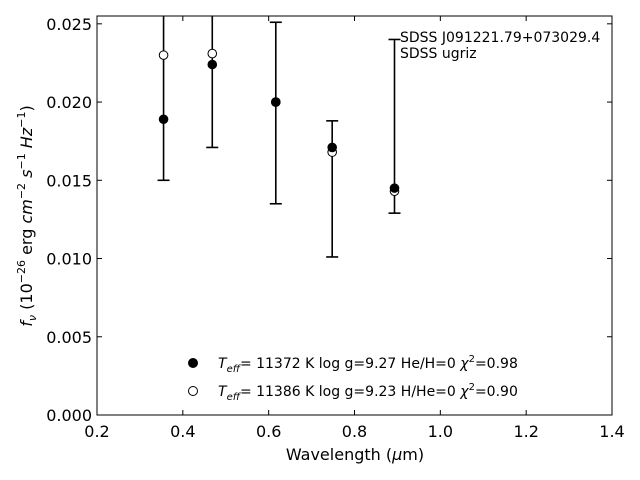 The image size is (640, 480). What do you see at coordinates (440, 431) in the screenshot?
I see `x-tick-label: 1.0` at bounding box center [440, 431].